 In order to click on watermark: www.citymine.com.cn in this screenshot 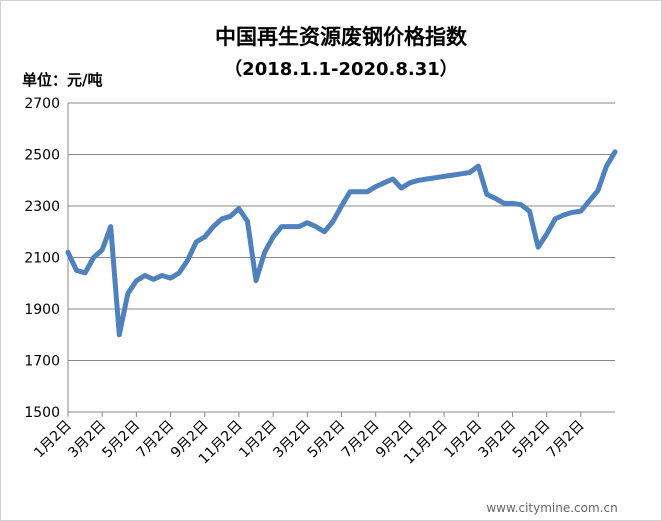, I will do `click(551, 508)`.